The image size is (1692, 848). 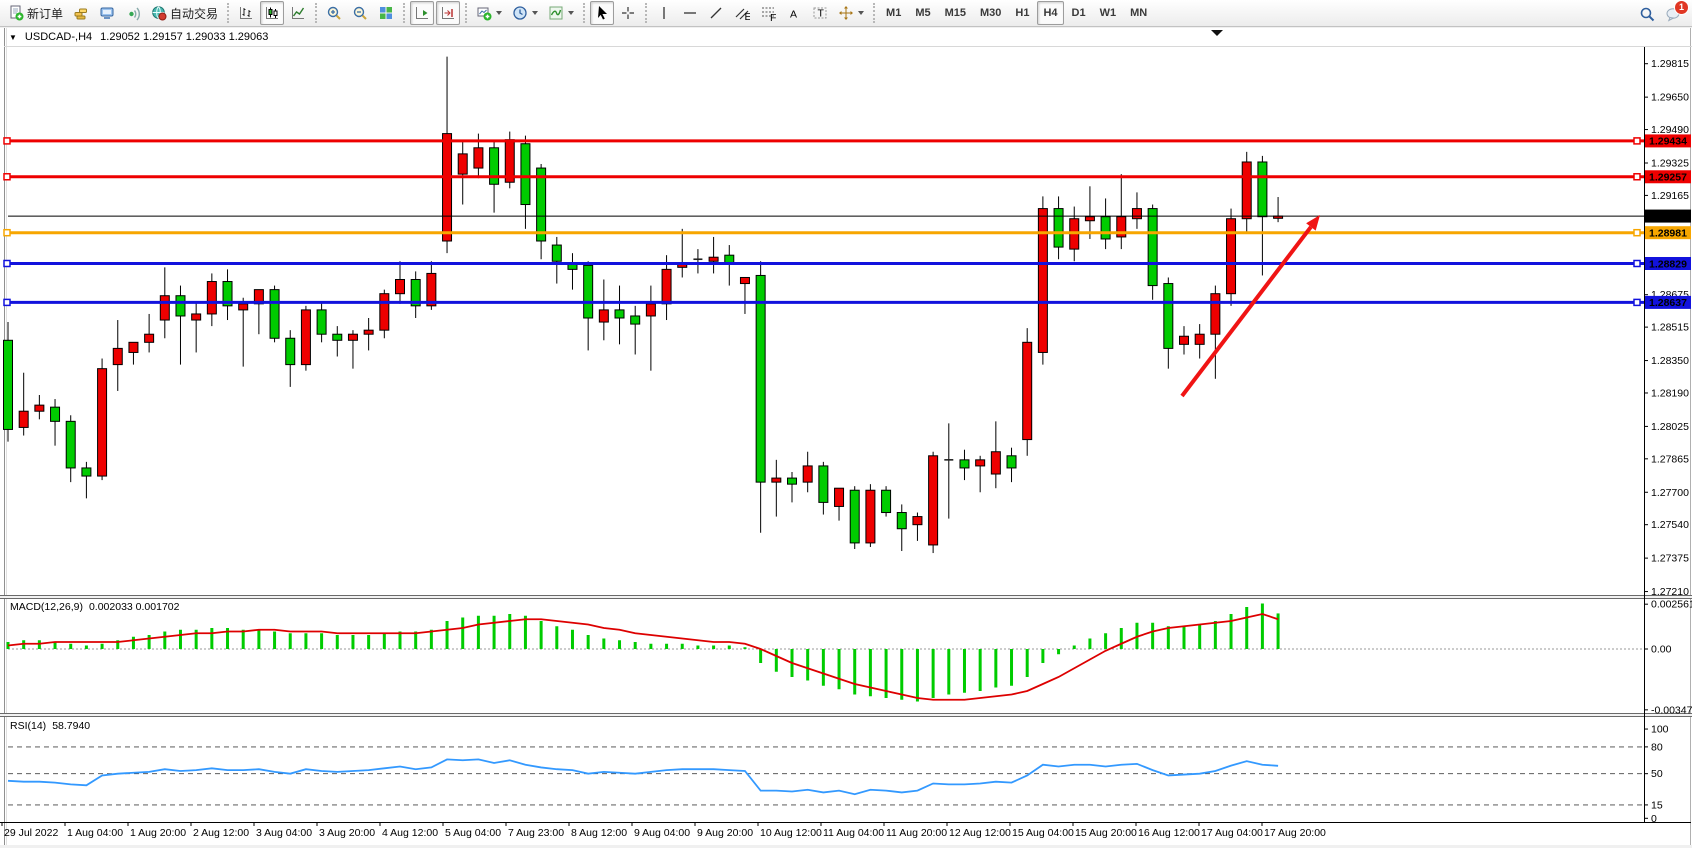 What do you see at coordinates (386, 13) in the screenshot?
I see `tile-windows-button` at bounding box center [386, 13].